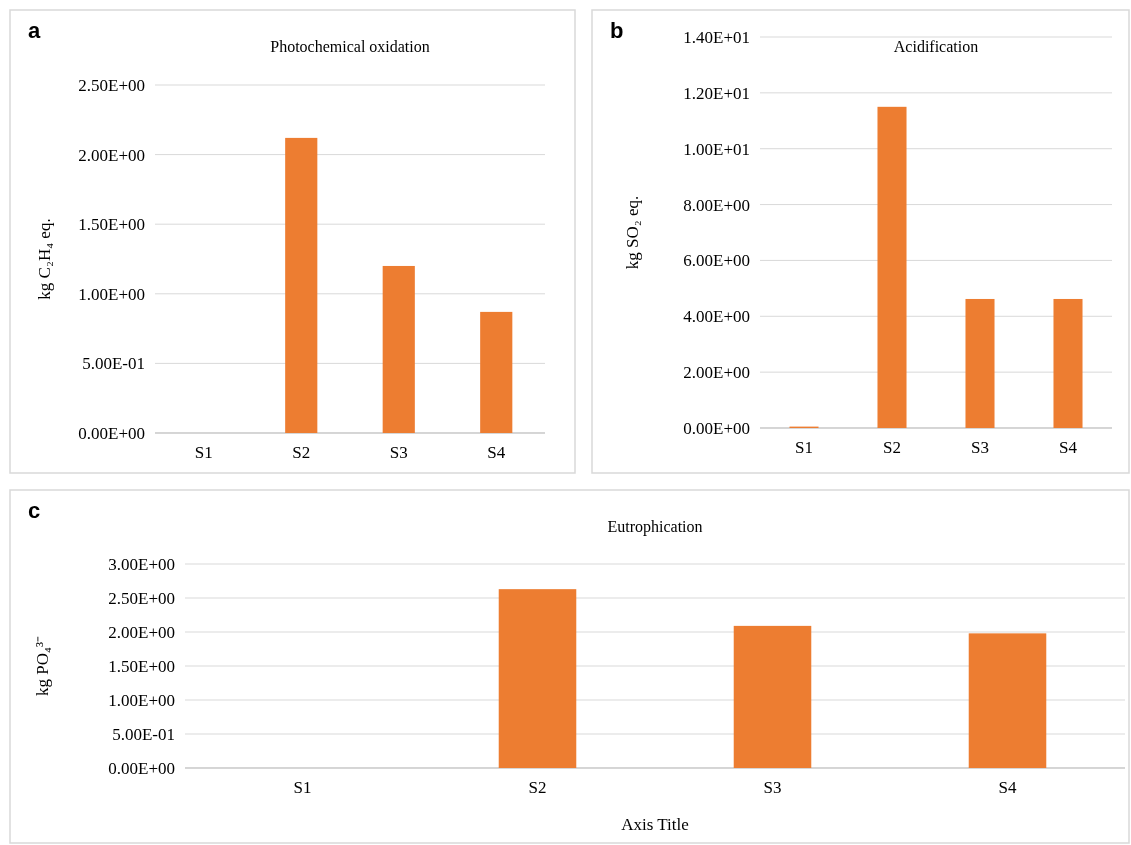 This screenshot has width=1131, height=845. I want to click on y-tick-label: 1.40E+01, so click(716, 37).